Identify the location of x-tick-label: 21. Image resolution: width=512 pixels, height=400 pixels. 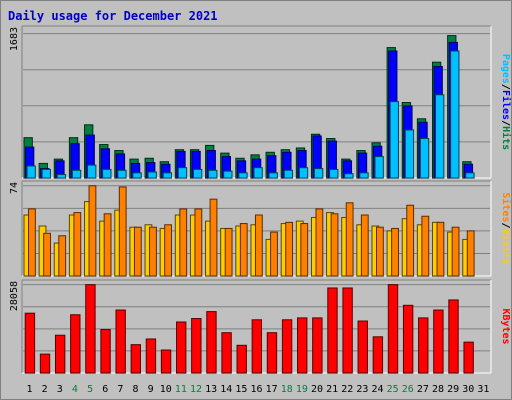
(332, 389).